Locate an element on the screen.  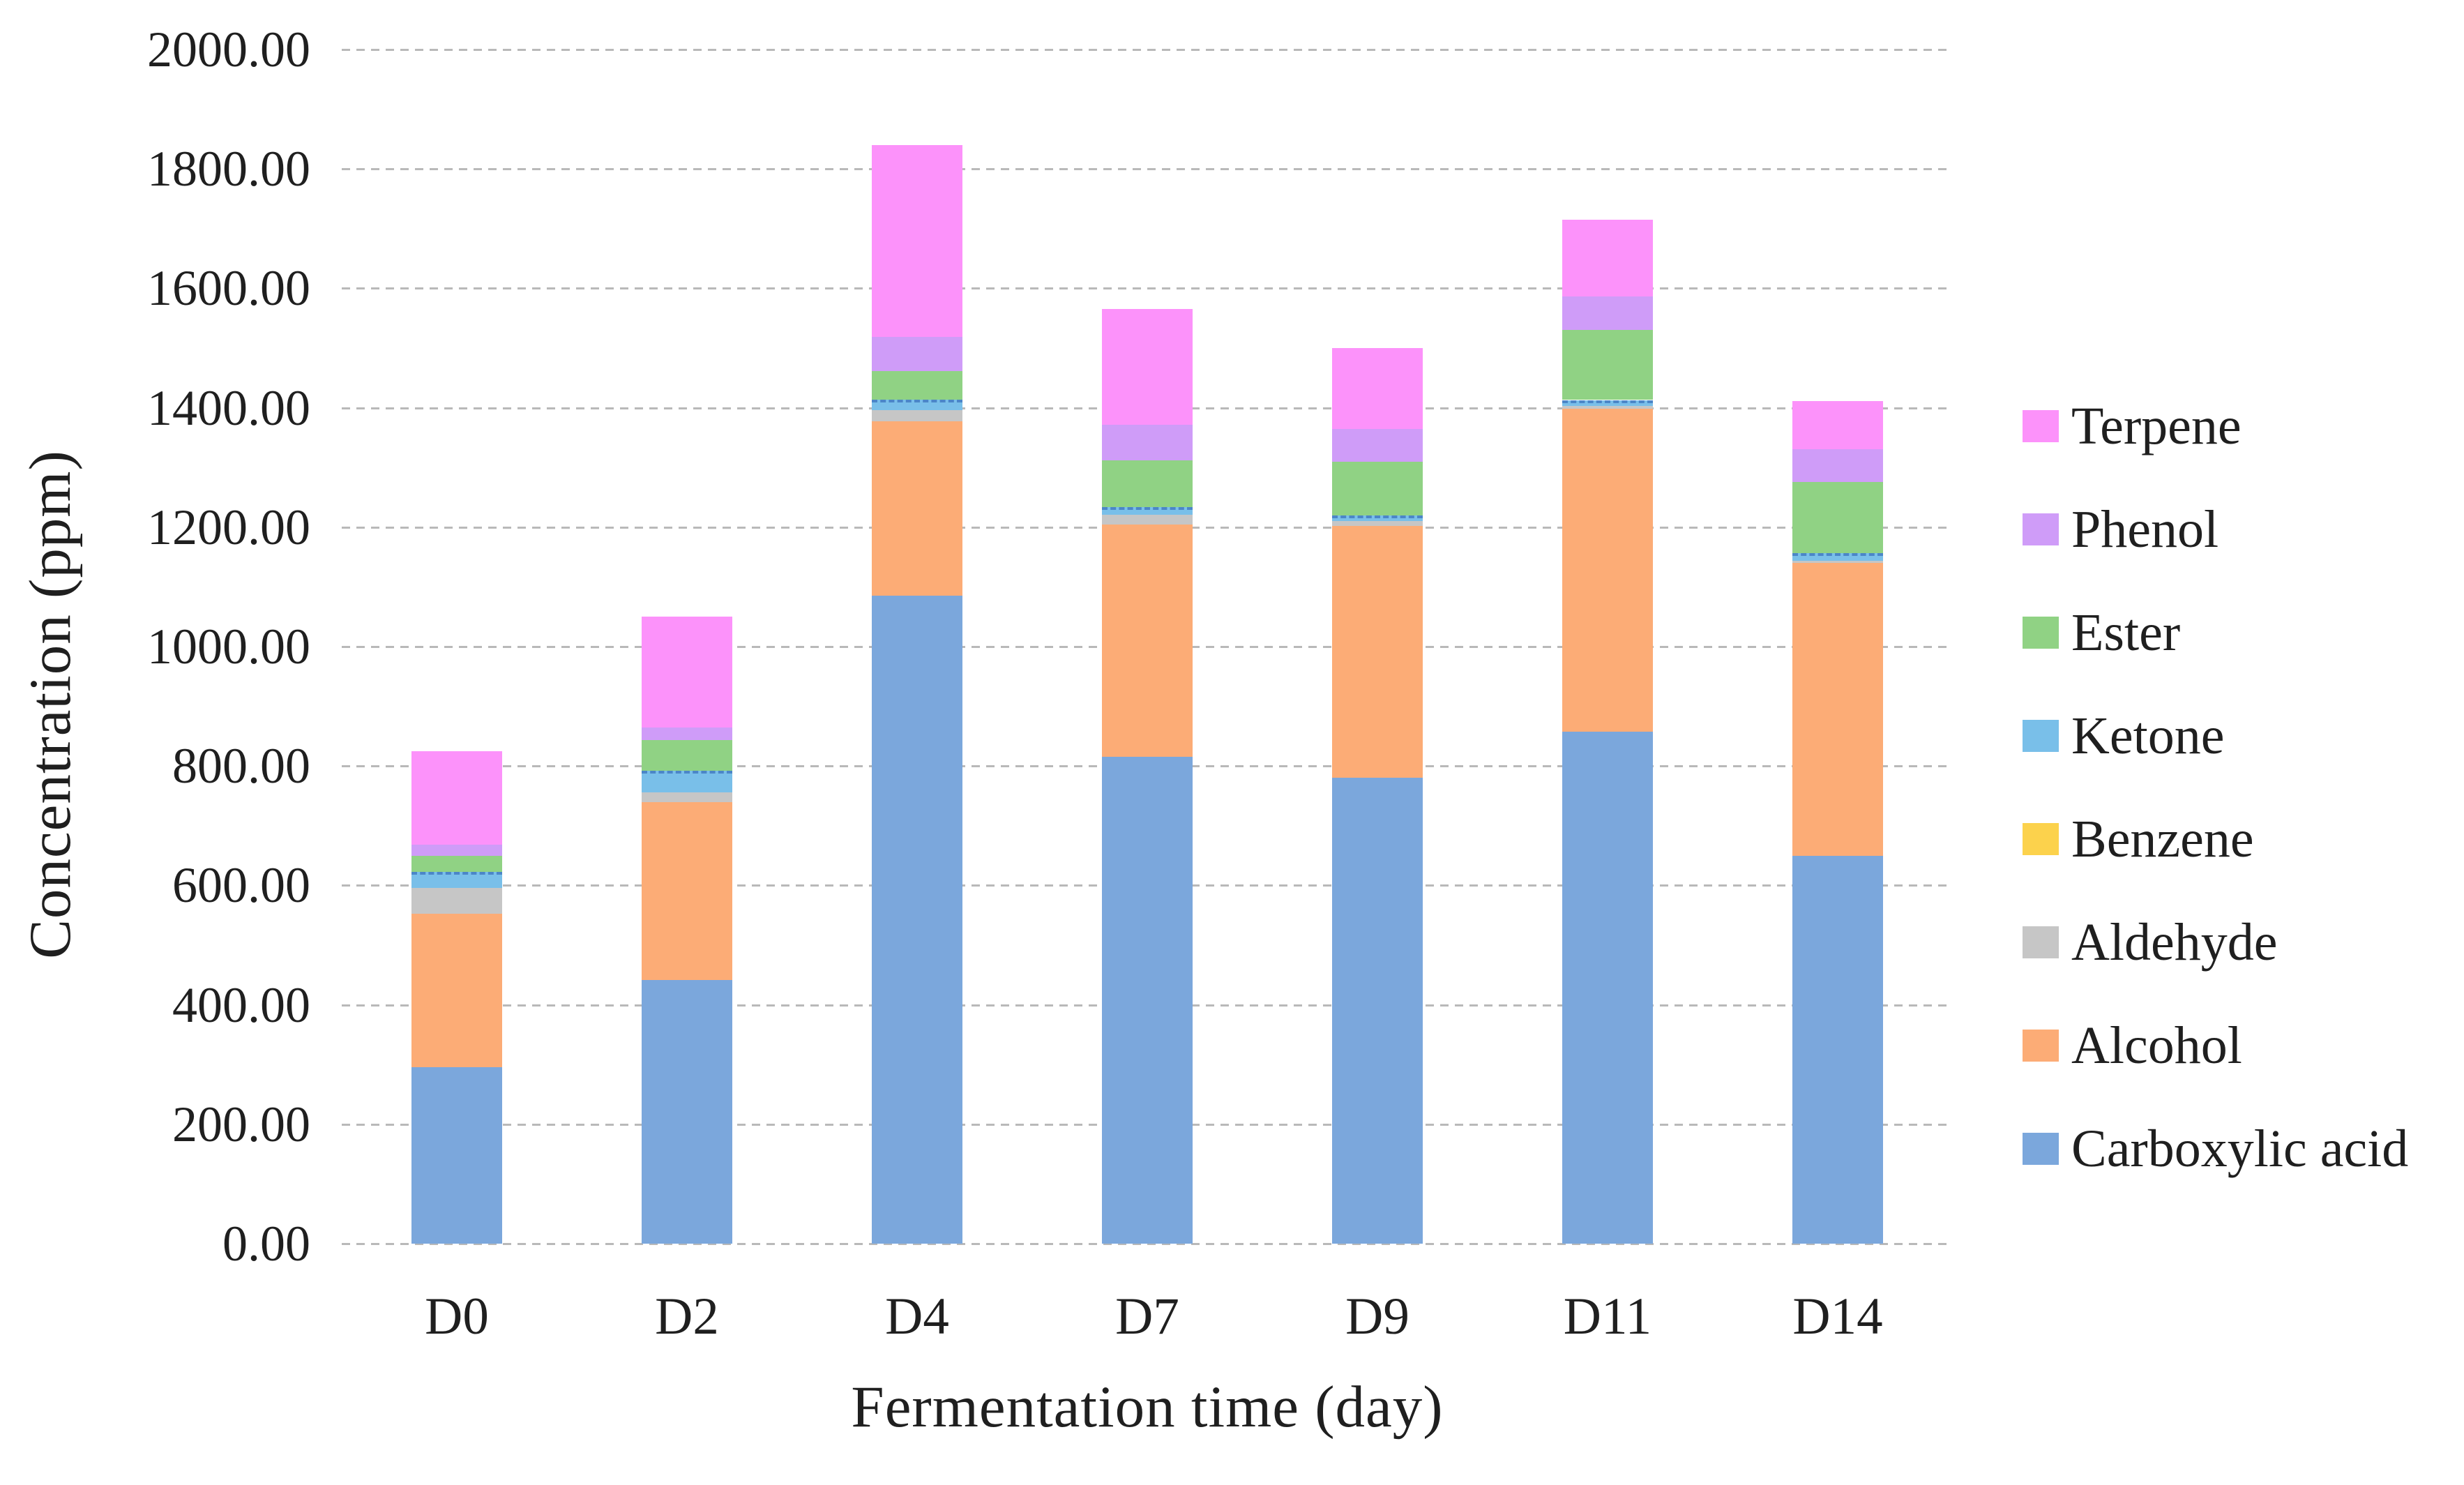
segment-D9-terpene is located at coordinates (1377, 388).